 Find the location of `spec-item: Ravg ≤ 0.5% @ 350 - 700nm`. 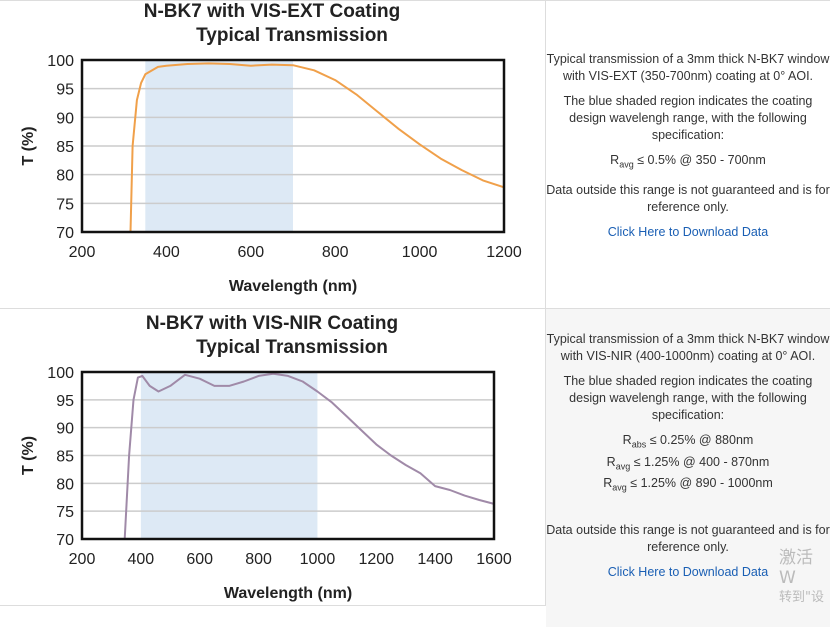

spec-item: Ravg ≤ 0.5% @ 350 - 700nm is located at coordinates (688, 161).